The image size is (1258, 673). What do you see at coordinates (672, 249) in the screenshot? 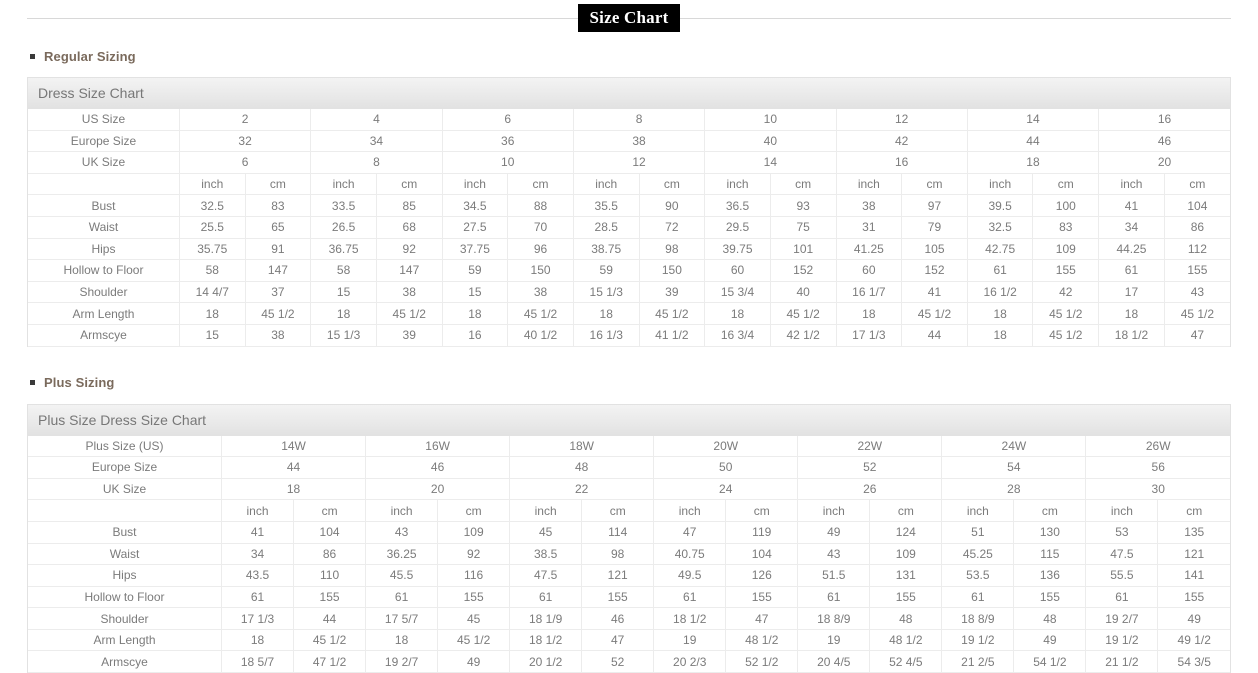
I see `measurement-value: 98` at bounding box center [672, 249].